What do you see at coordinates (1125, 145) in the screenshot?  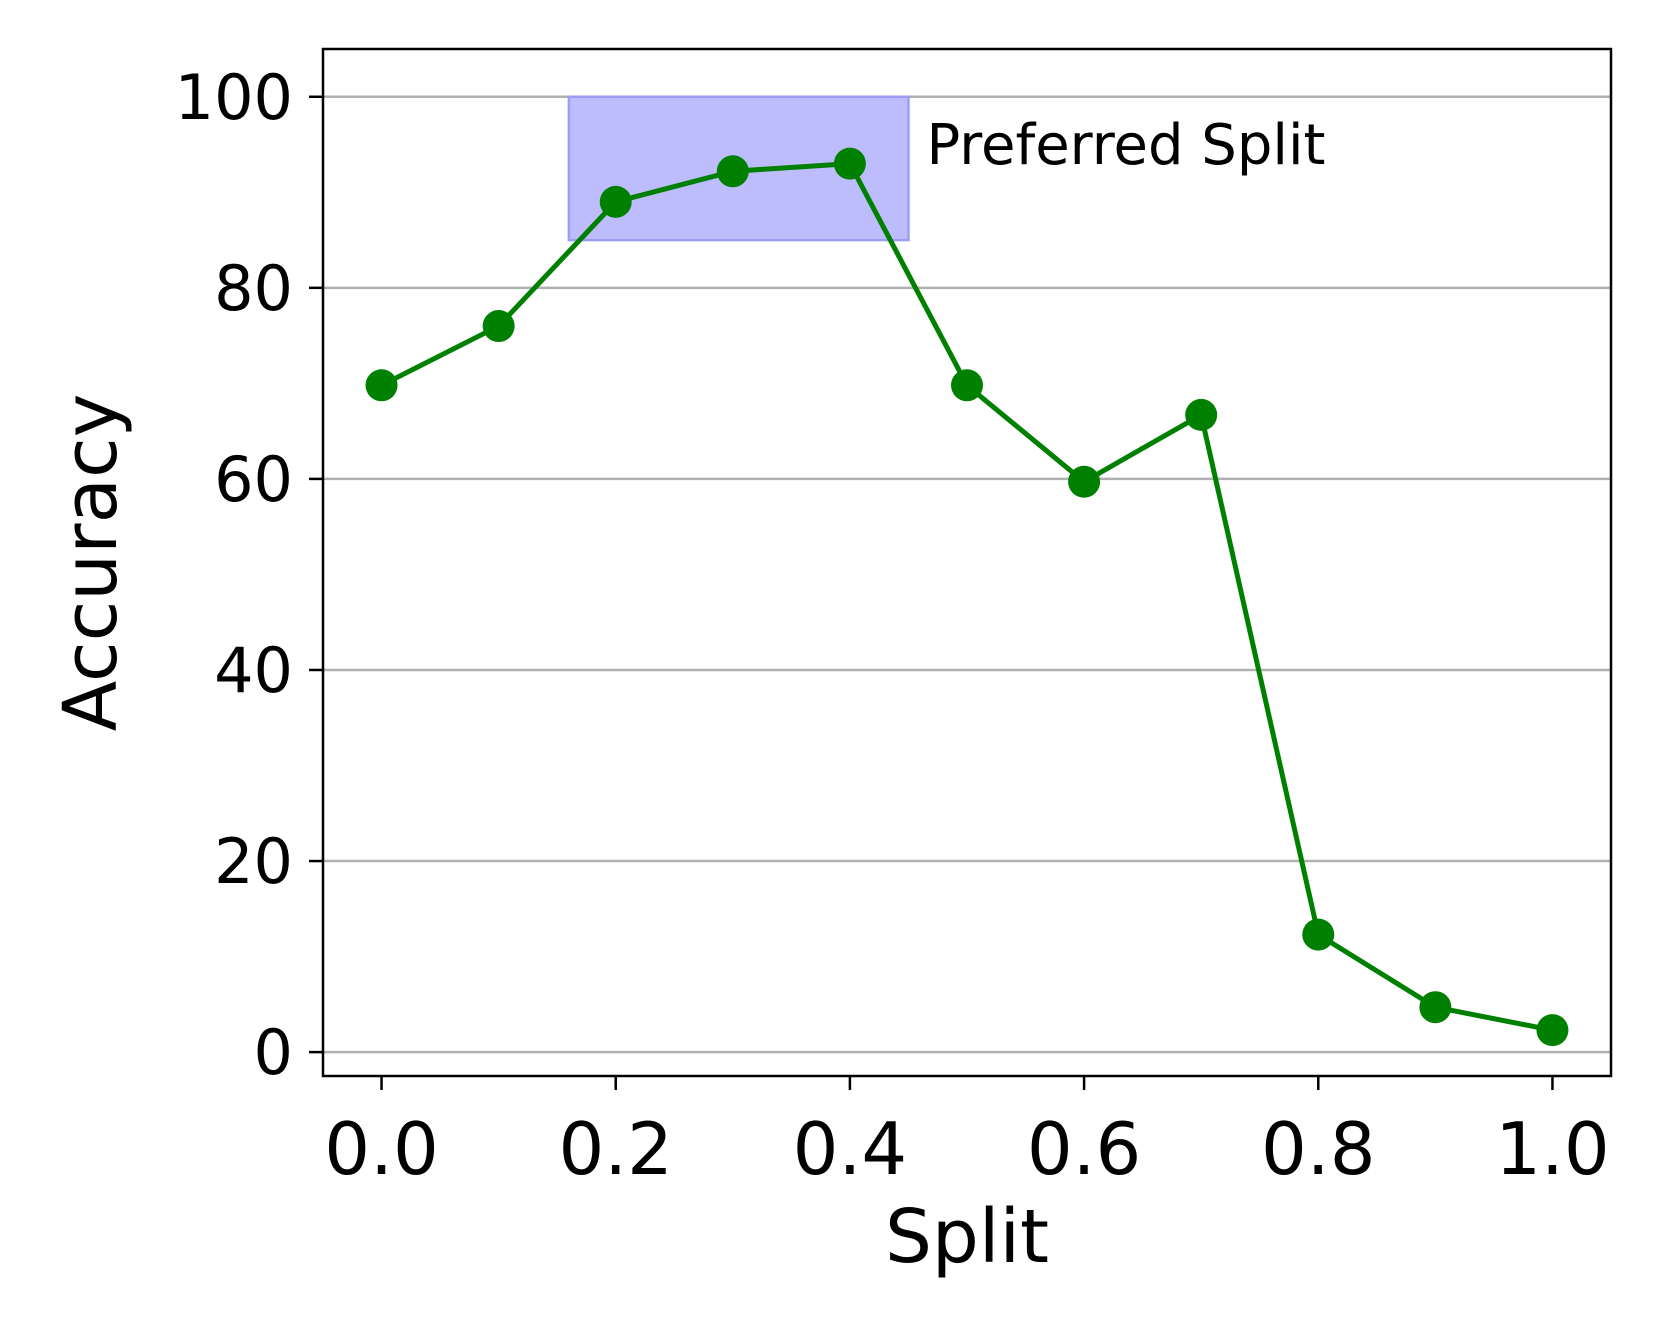 I see `preferred-split-label: Preferred Split` at bounding box center [1125, 145].